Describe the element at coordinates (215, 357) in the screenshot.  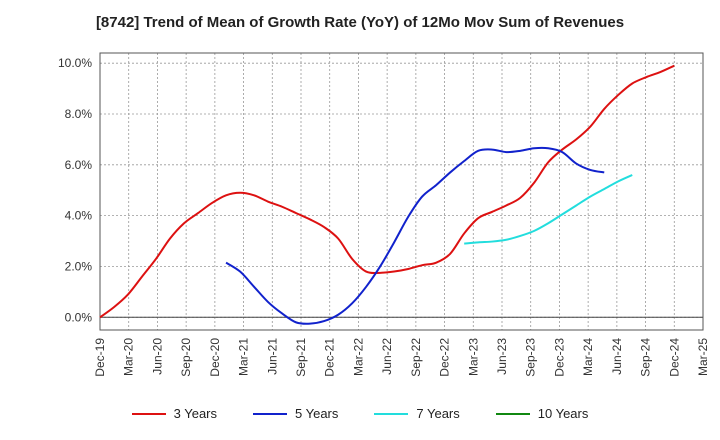
I see `x-tick-label: Dec-20` at that location.